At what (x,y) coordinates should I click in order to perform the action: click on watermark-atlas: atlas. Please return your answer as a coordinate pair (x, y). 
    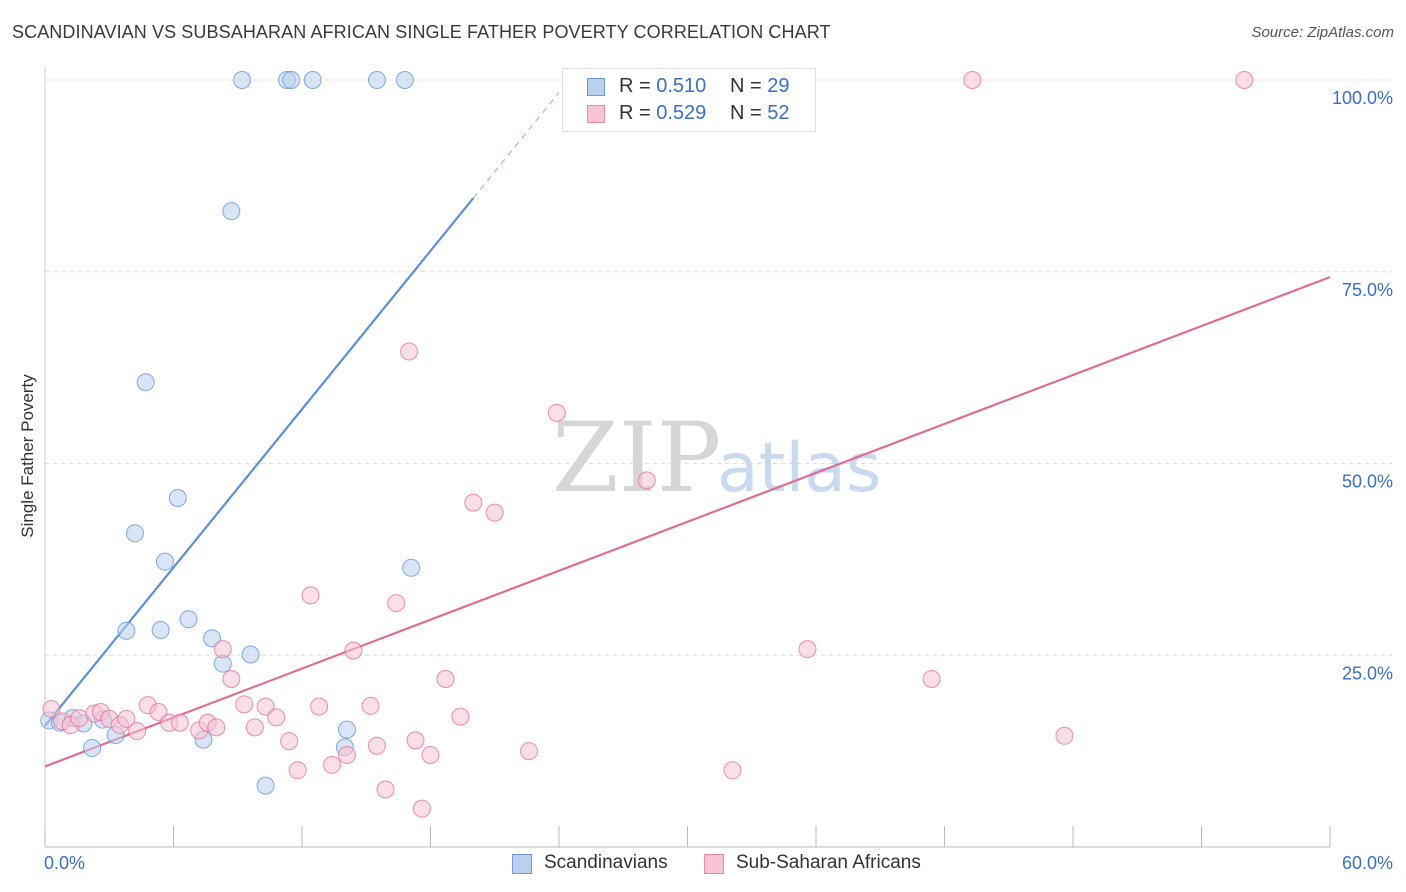
    Looking at the image, I should click on (799, 468).